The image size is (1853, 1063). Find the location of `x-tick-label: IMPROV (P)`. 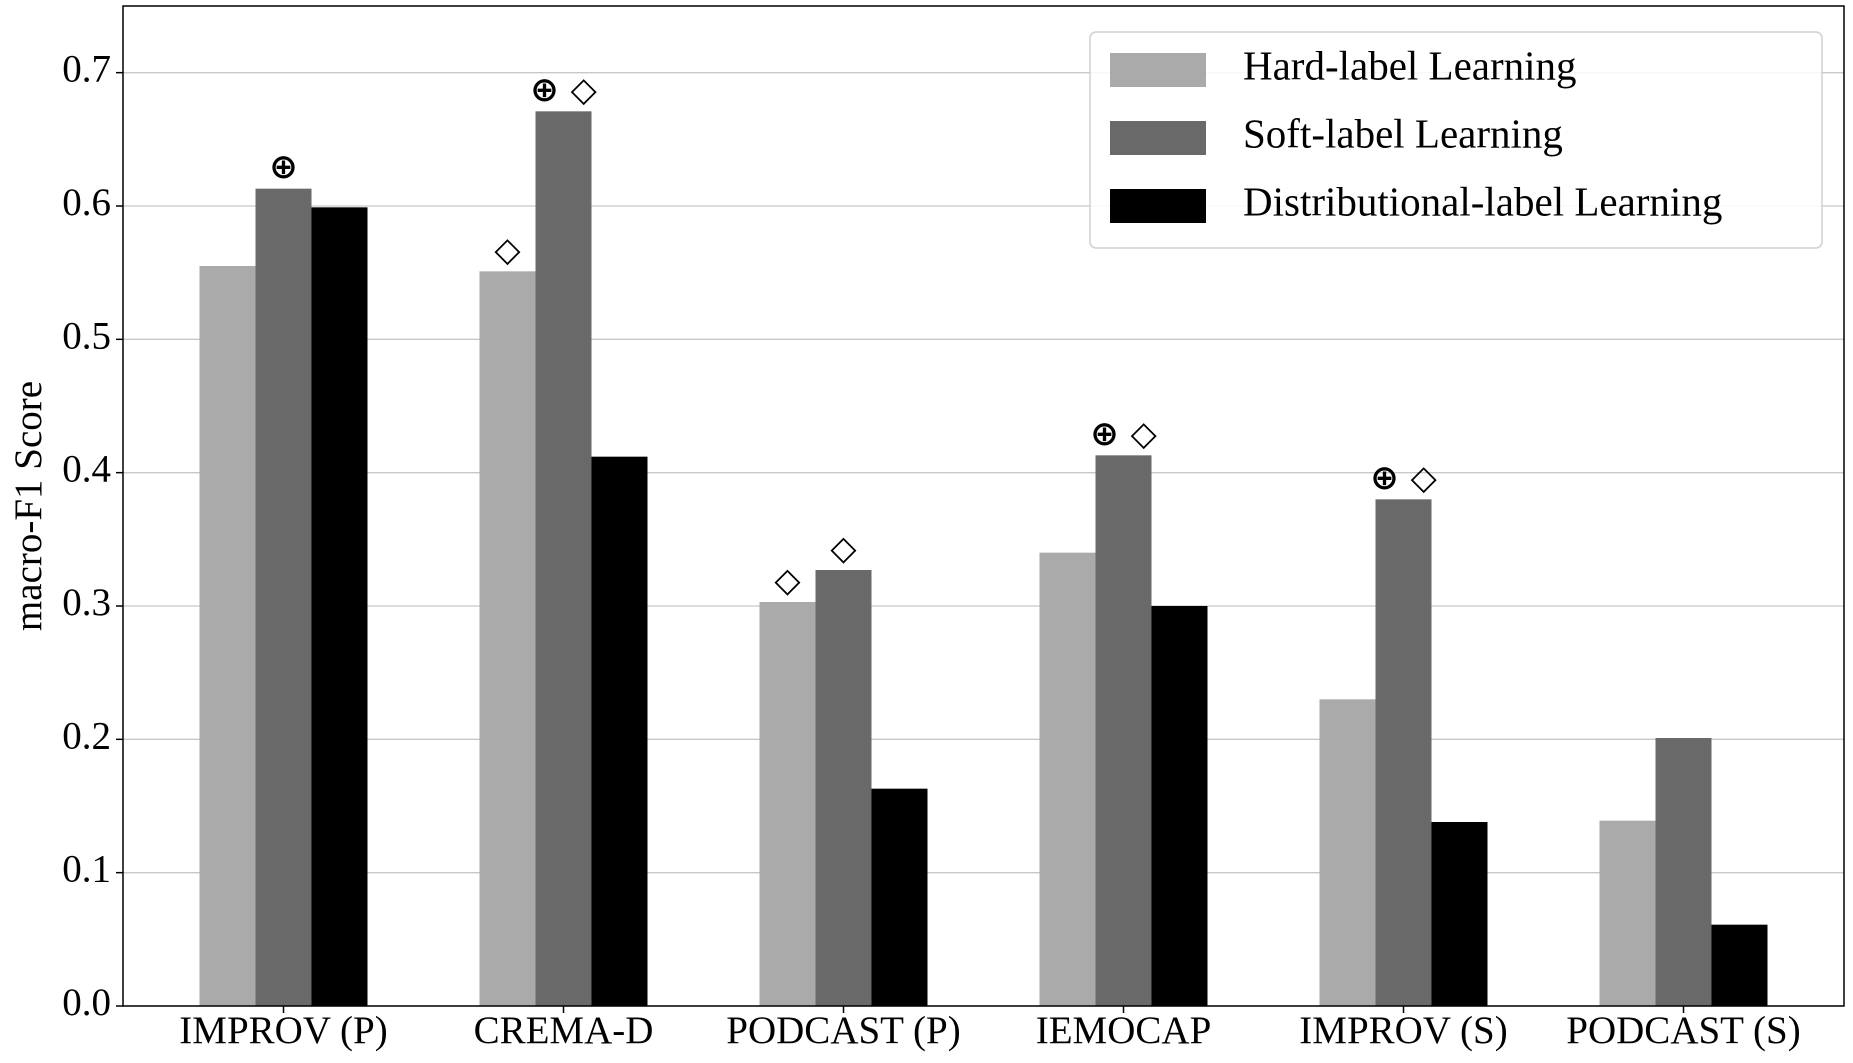

x-tick-label: IMPROV (P) is located at coordinates (283, 1030).